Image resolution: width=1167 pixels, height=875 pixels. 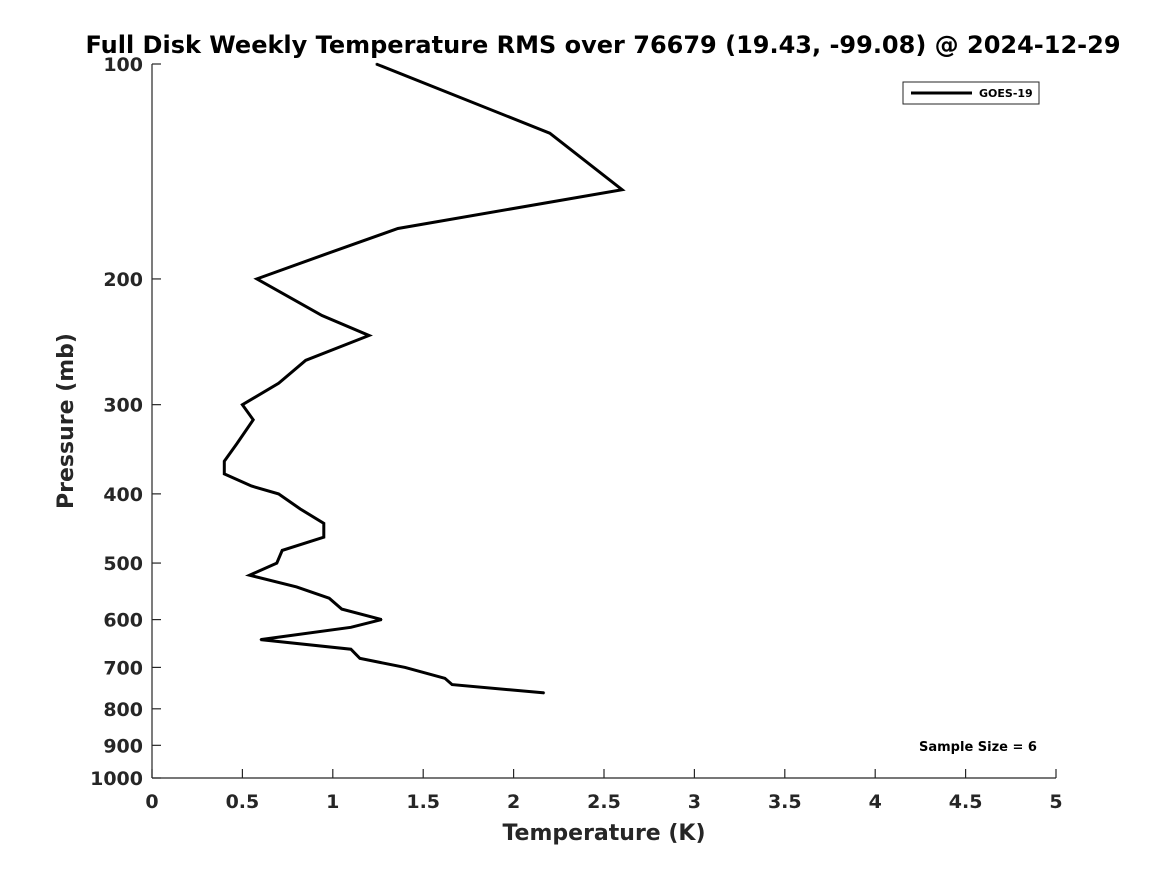 What do you see at coordinates (123, 710) in the screenshot?
I see `y-tick-label: 800` at bounding box center [123, 710].